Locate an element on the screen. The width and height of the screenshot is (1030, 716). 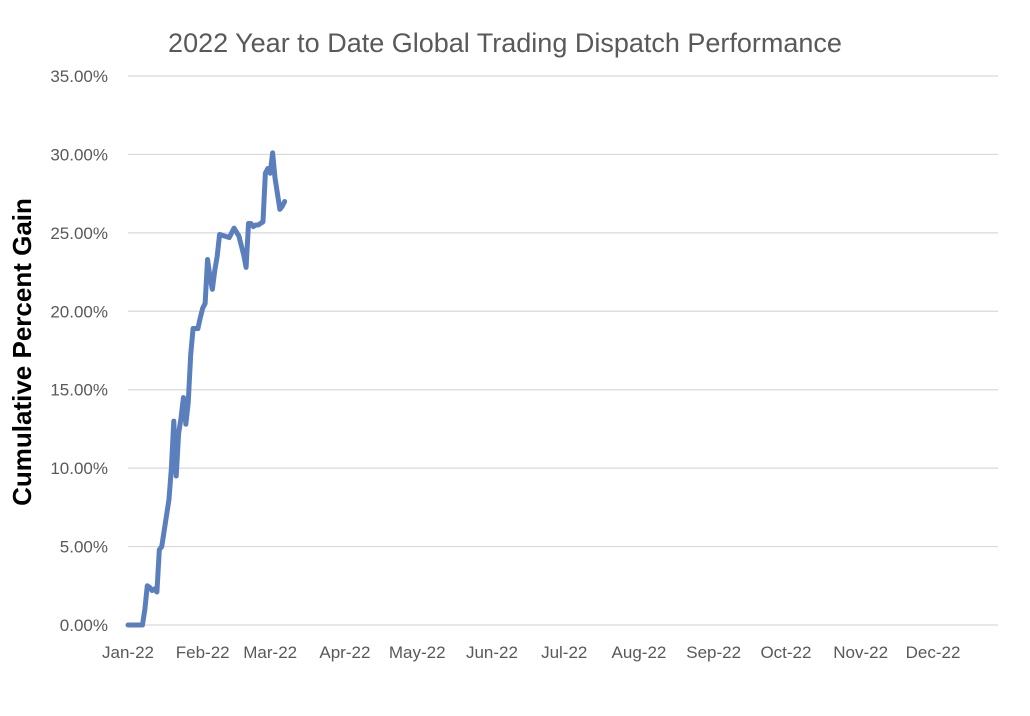
series-layer is located at coordinates (206, 389).